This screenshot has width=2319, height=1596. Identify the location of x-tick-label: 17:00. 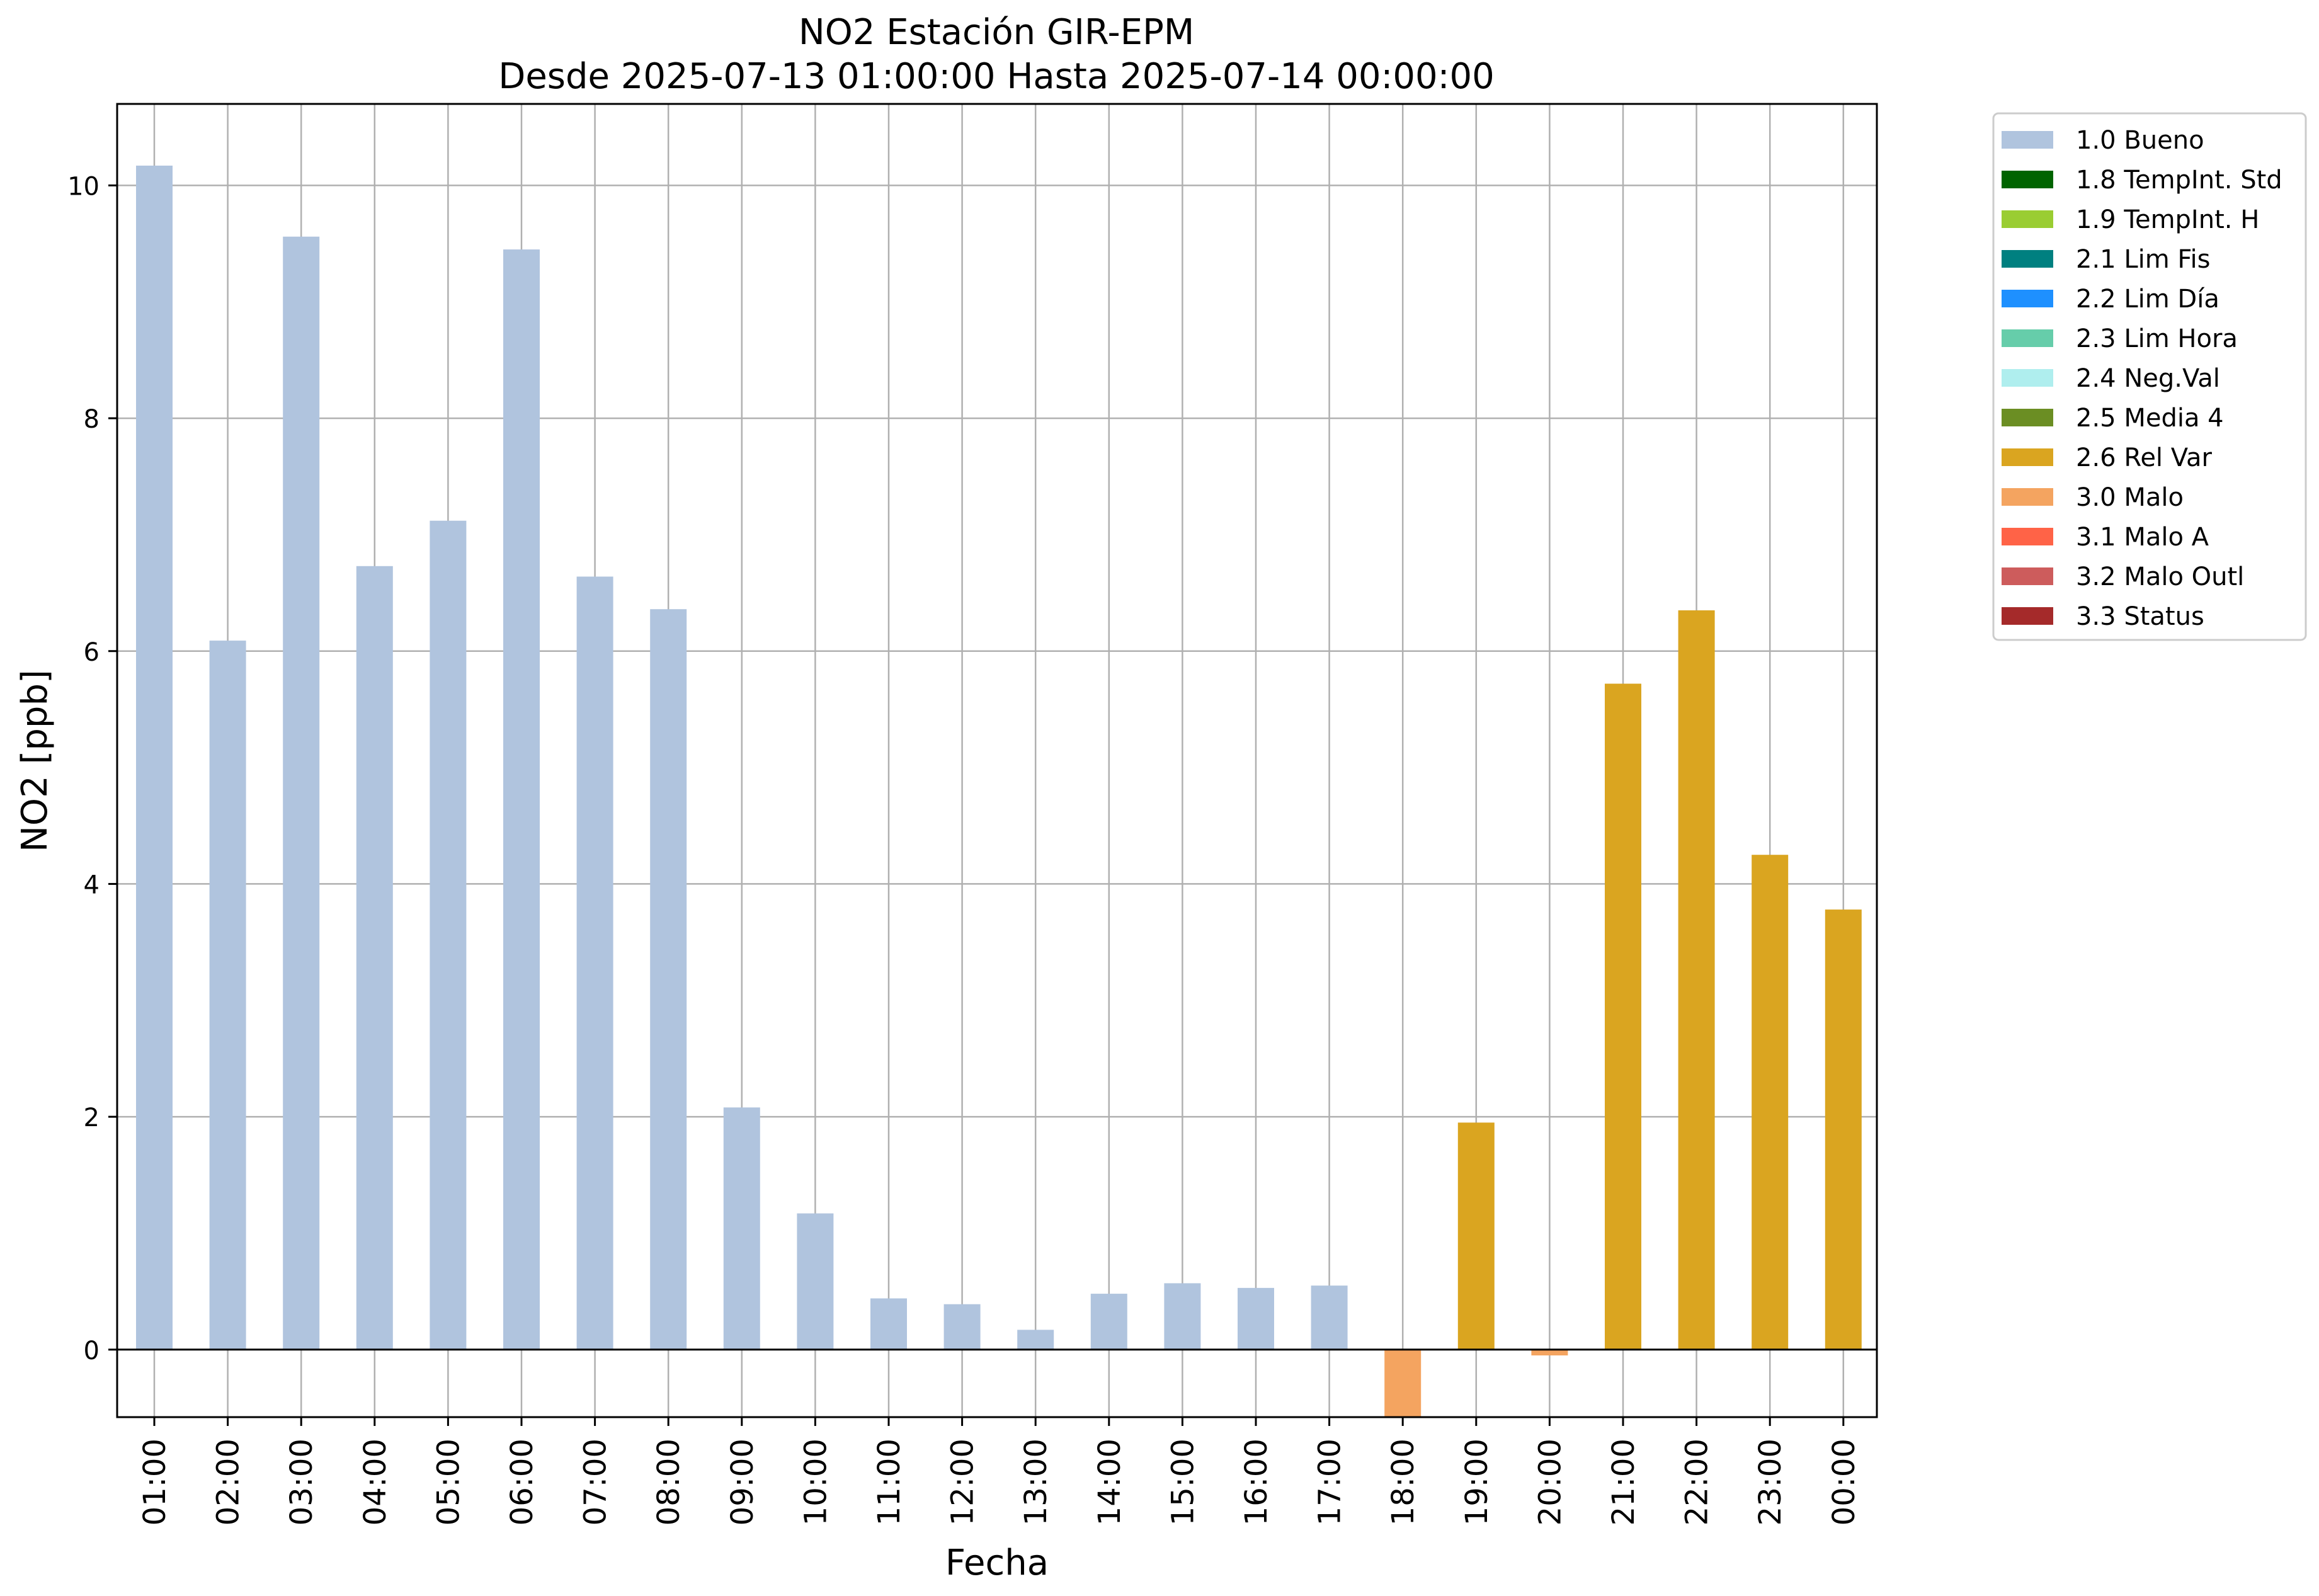
(1330, 1482).